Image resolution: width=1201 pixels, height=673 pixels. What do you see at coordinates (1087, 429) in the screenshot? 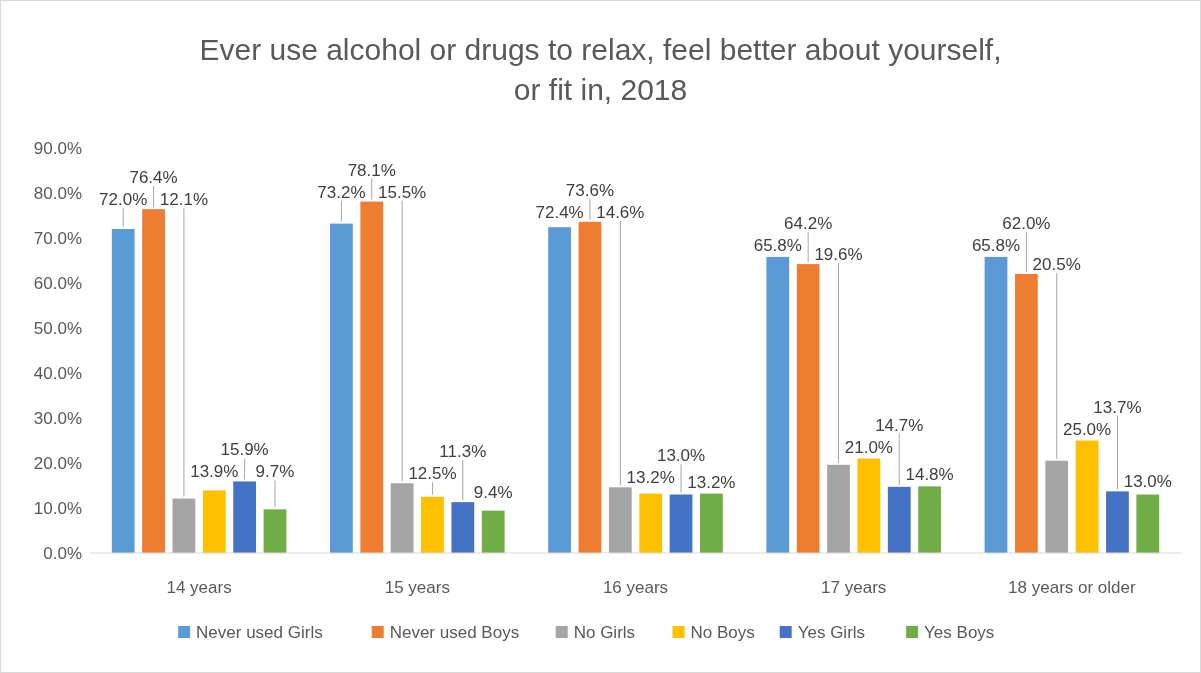
I see `data-label: 25.0%` at bounding box center [1087, 429].